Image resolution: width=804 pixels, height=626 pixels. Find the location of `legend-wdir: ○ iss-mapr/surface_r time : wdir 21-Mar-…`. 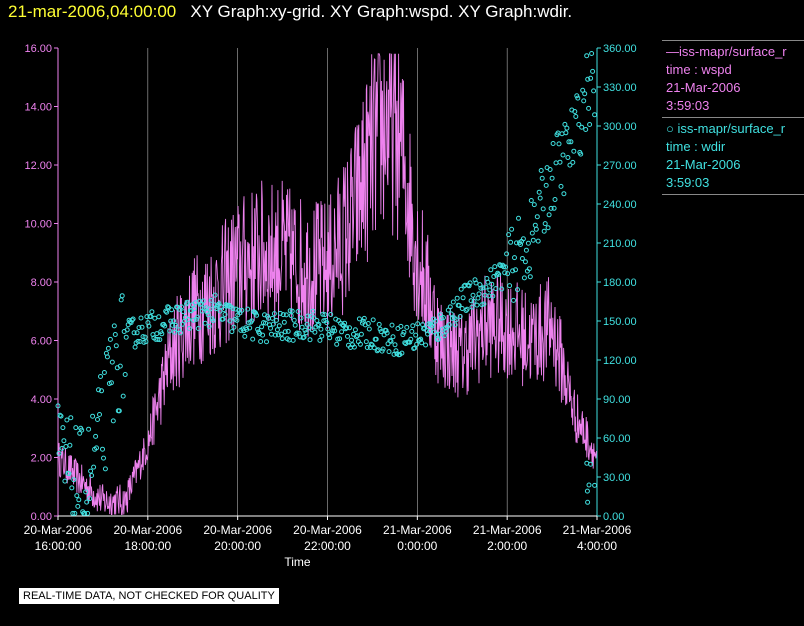

legend-wdir: ○ iss-mapr/surface_r time : wdir 21-Mar-… is located at coordinates (733, 156).